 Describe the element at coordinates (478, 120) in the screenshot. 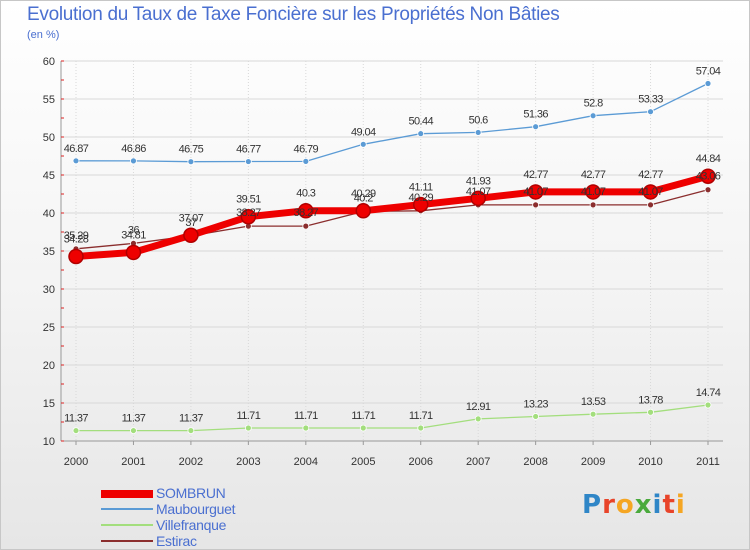

I see `data-label-maubourguet: 50.6` at that location.